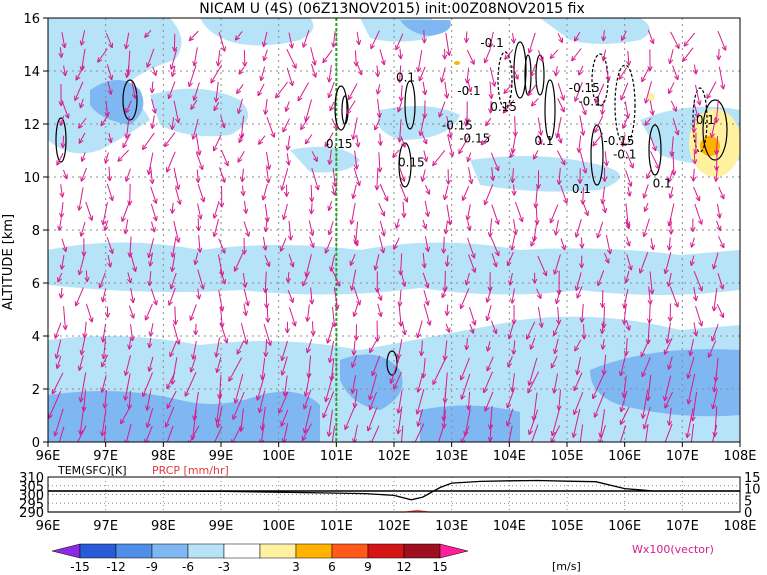 The height and width of the screenshot is (575, 767). I want to click on surface-x-tick-label: 98E, so click(163, 526).